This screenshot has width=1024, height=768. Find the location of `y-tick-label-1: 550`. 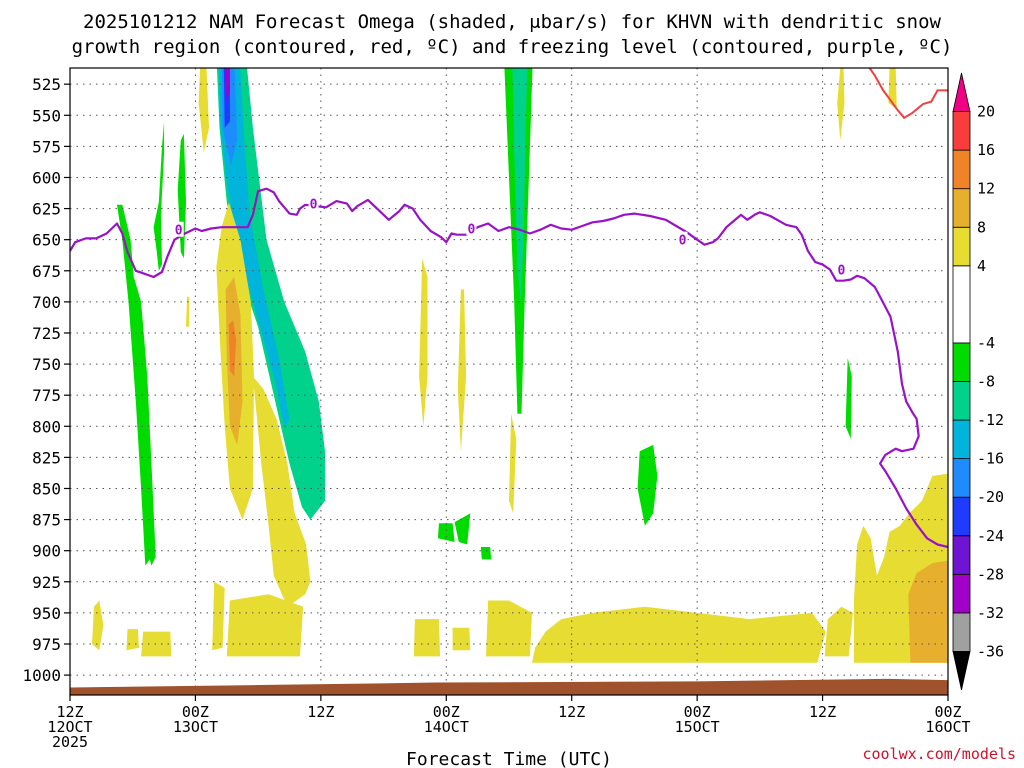

y-tick-label-1: 550 is located at coordinates (46, 115).